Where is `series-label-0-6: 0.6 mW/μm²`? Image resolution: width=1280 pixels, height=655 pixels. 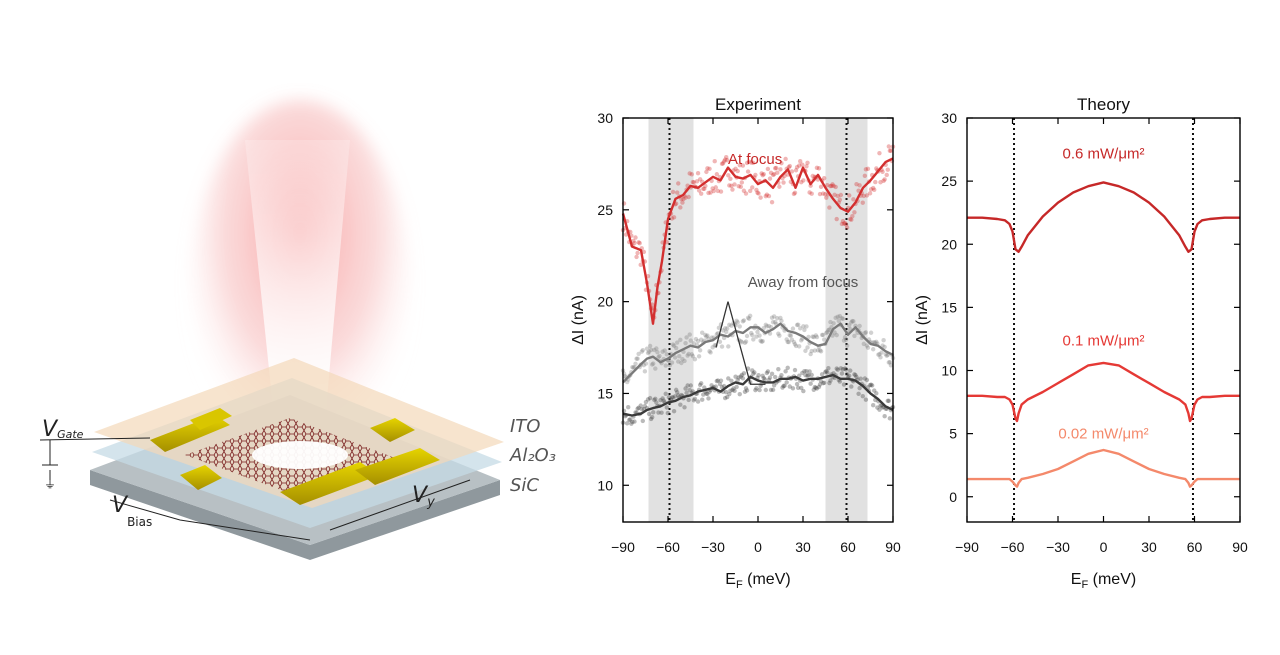 series-label-0-6: 0.6 mW/μm² is located at coordinates (1104, 153).